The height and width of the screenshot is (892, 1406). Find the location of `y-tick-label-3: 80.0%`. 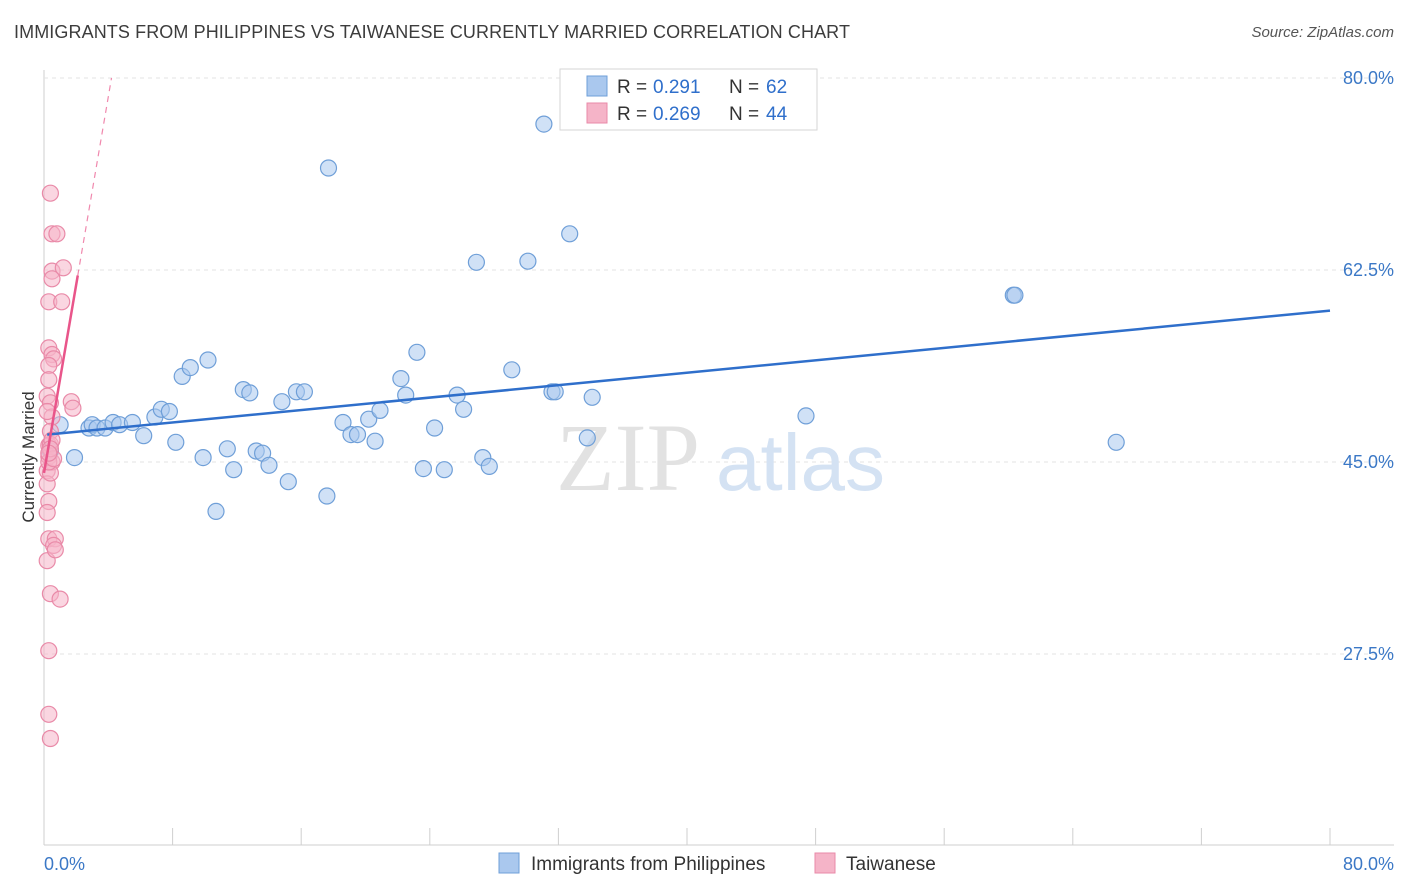

y-tick-label-3: 80.0% is located at coordinates (1368, 78).